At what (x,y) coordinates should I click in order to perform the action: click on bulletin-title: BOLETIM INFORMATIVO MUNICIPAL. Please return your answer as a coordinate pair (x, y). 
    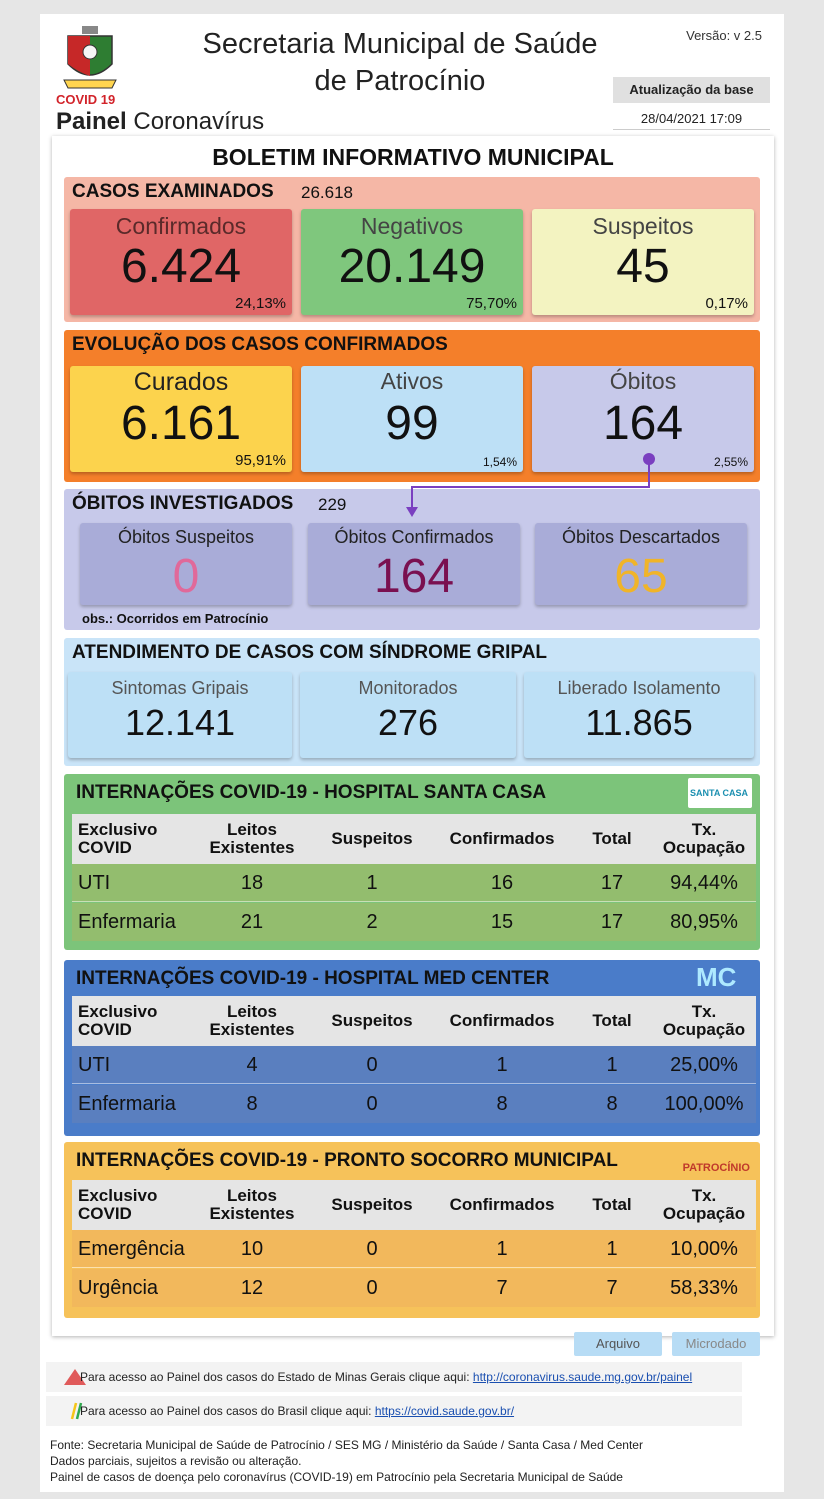
    Looking at the image, I should click on (413, 157).